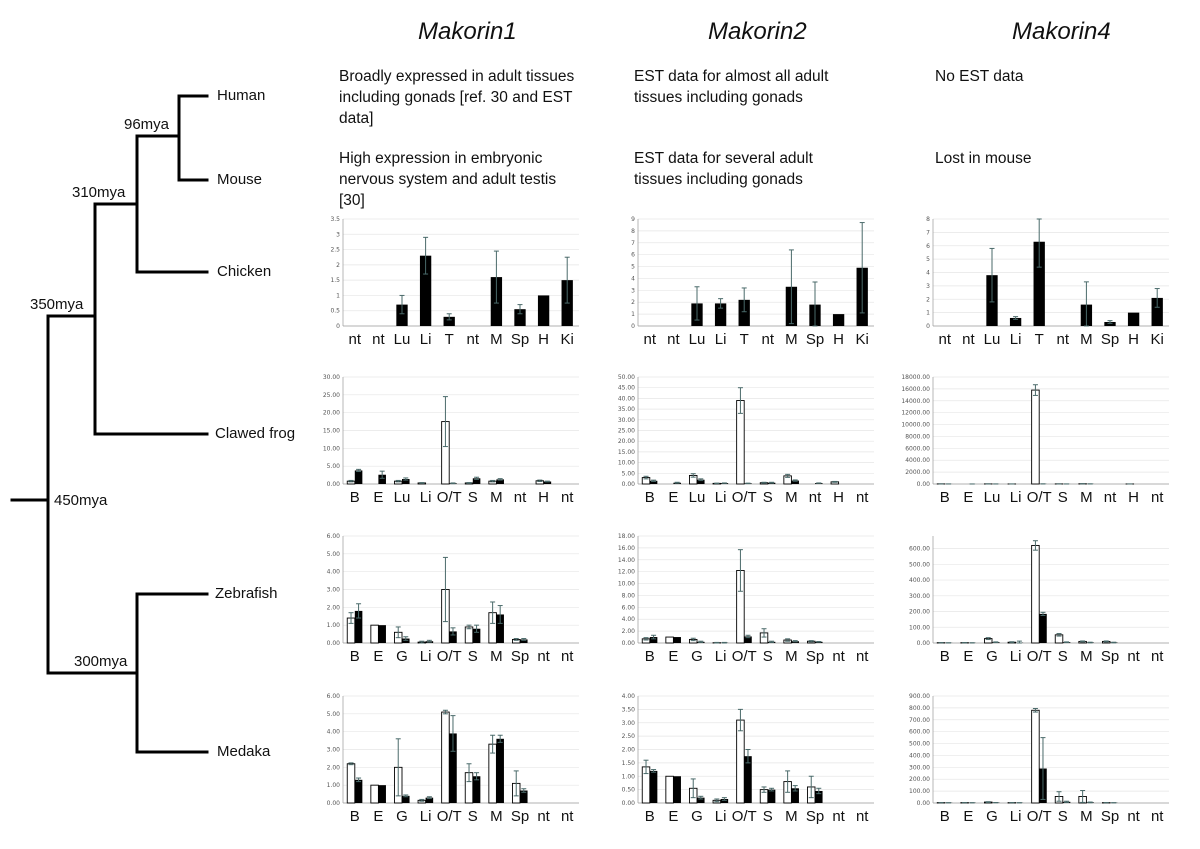  Describe the element at coordinates (244, 271) in the screenshot. I see `species-chicken: Chicken` at that location.